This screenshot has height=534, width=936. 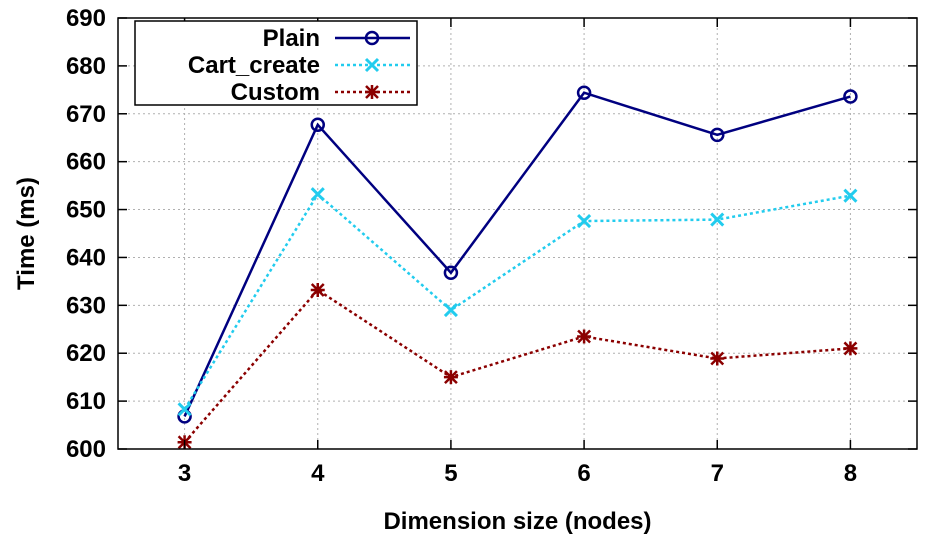 What do you see at coordinates (318, 473) in the screenshot?
I see `x-tick-label: 4` at bounding box center [318, 473].